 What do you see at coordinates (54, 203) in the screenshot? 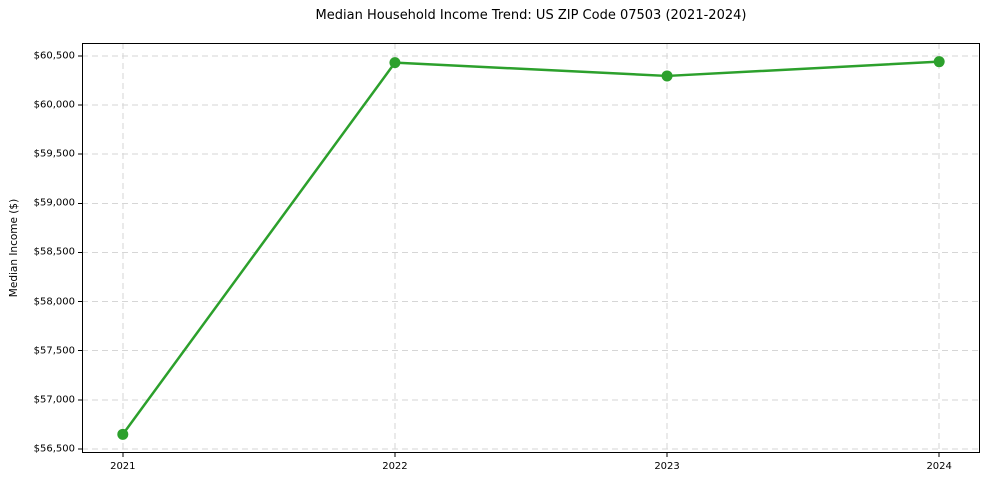
I see `y-tick-label: $59,000` at bounding box center [54, 203].